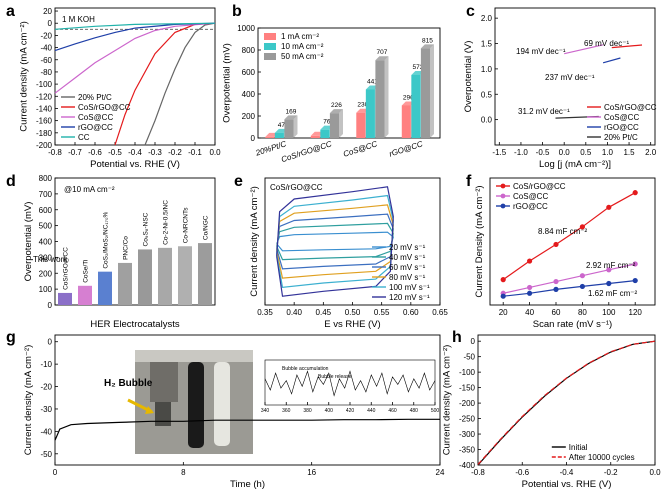 The image size is (664, 497). I want to click on data-label: 441, so click(372, 81).